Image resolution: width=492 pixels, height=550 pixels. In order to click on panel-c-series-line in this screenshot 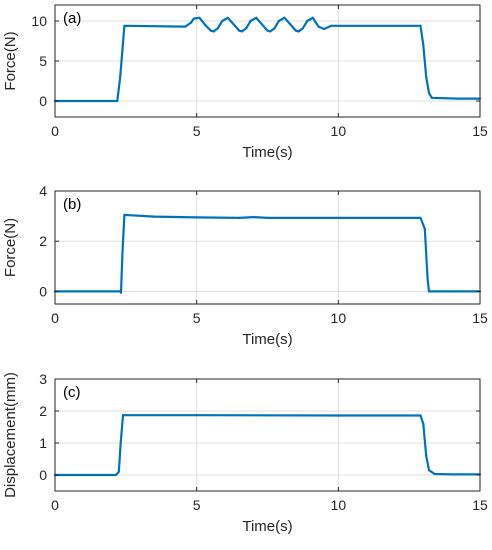, I will do `click(267, 445)`.